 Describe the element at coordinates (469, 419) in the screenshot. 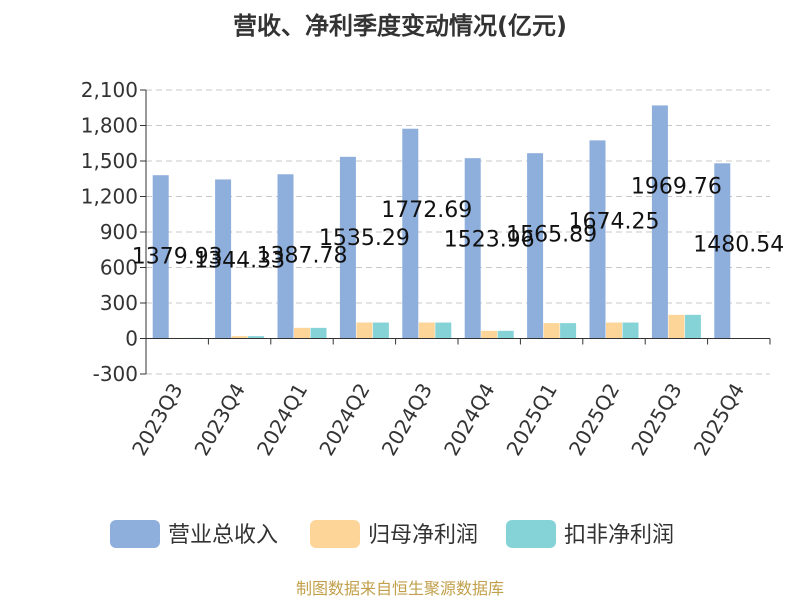

I see `x-tick-label: 2024Q4` at that location.